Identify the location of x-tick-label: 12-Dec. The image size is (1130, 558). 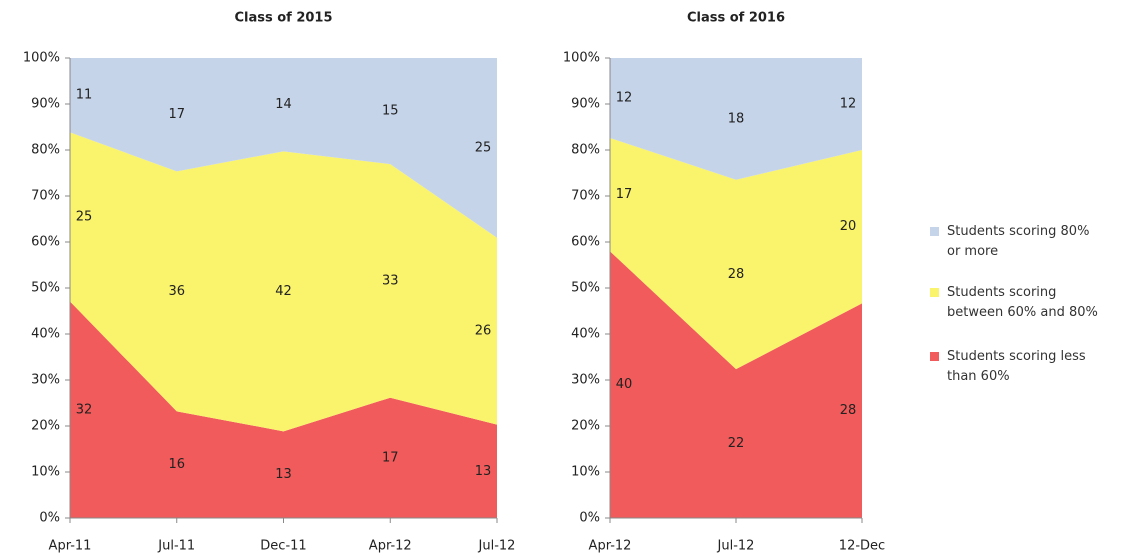
(862, 546).